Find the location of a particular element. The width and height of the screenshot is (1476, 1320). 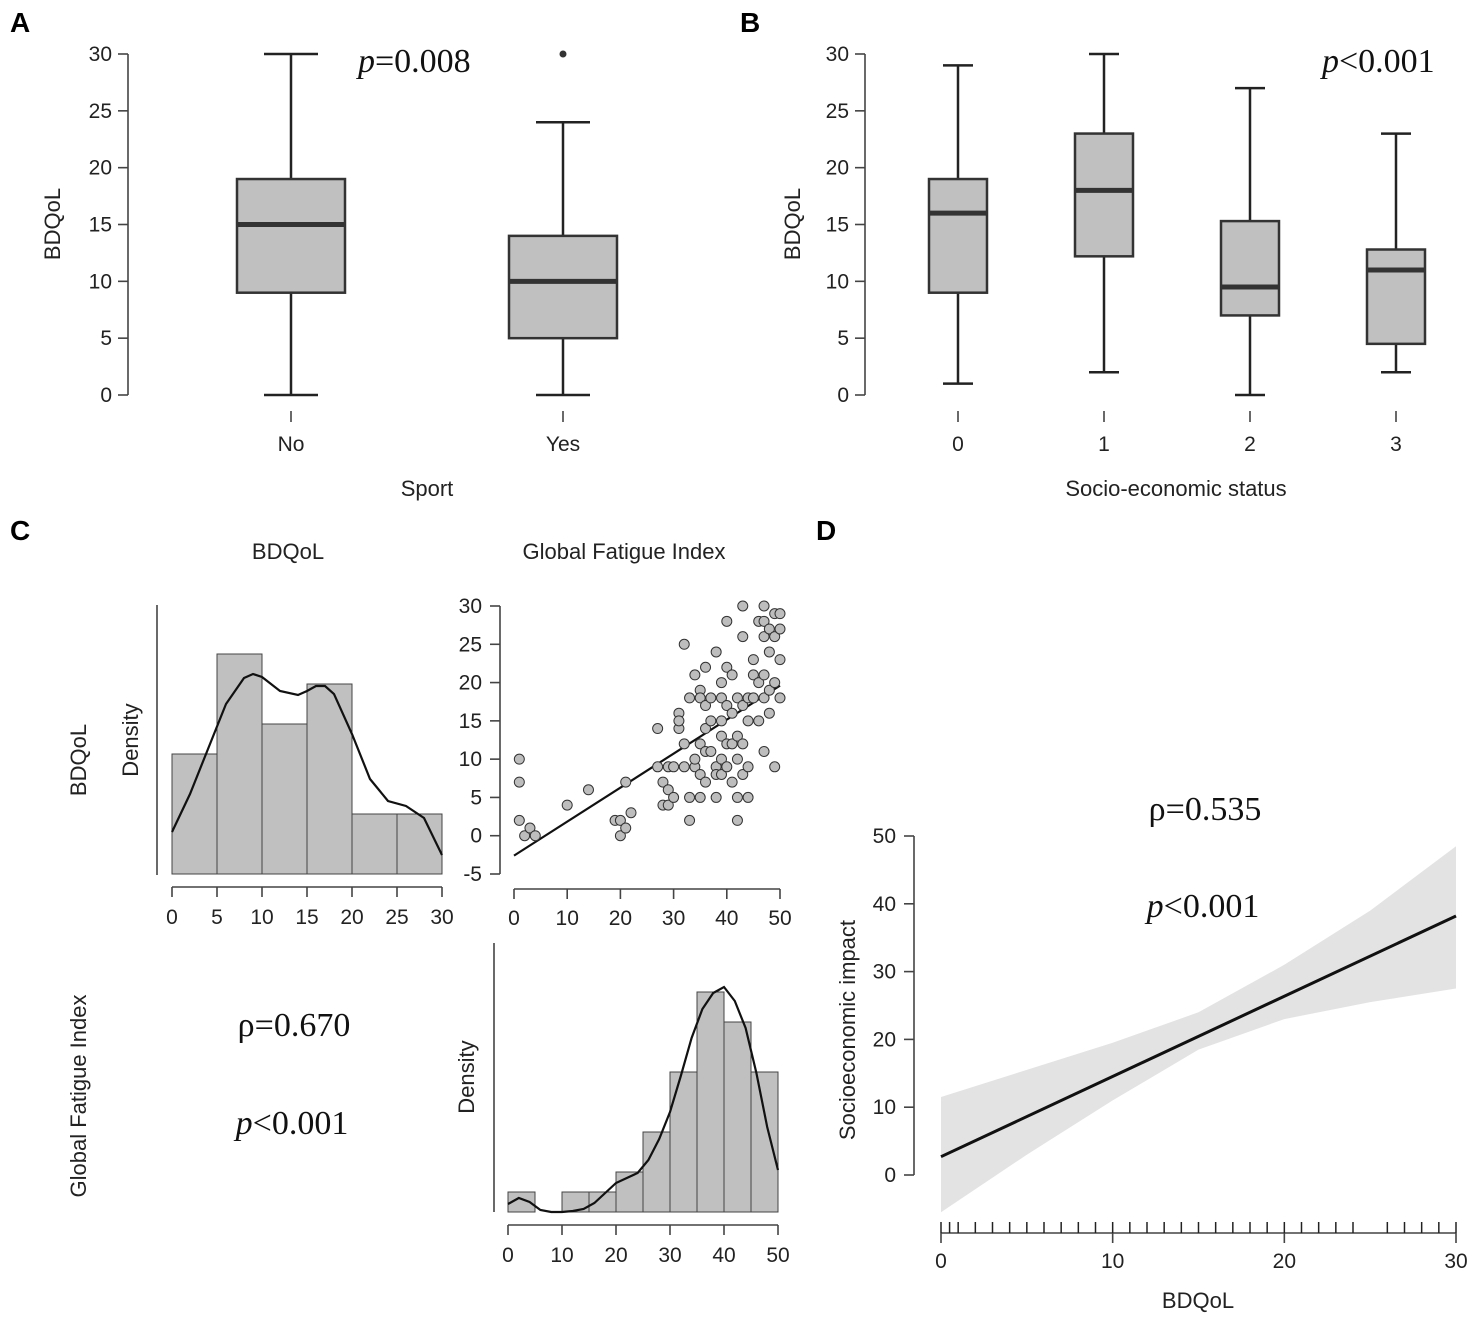

y-tick-label: 50 is located at coordinates (884, 836).